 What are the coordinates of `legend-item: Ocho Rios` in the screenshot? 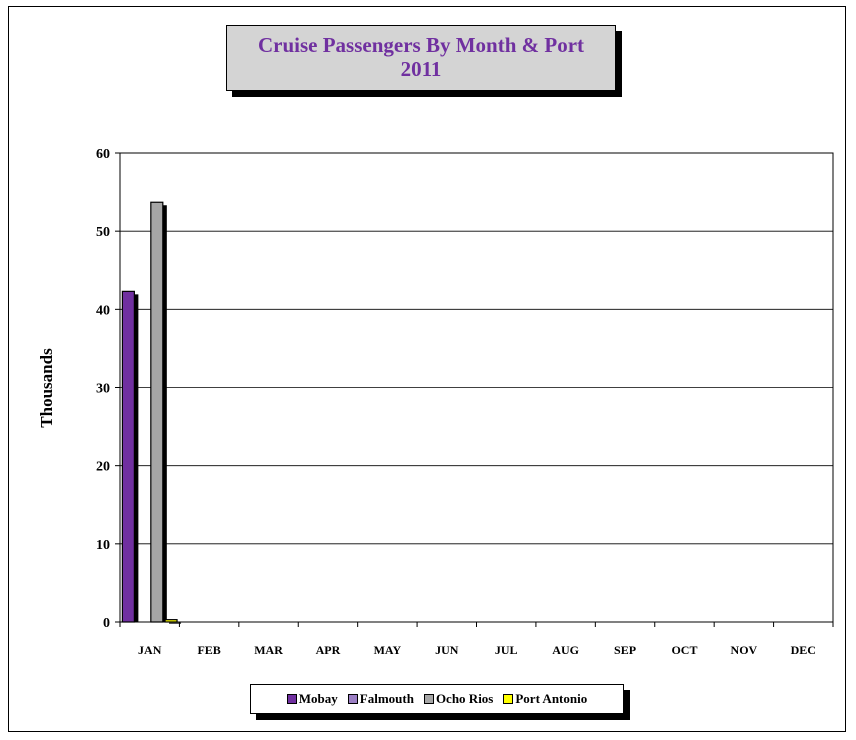 It's located at (458, 699).